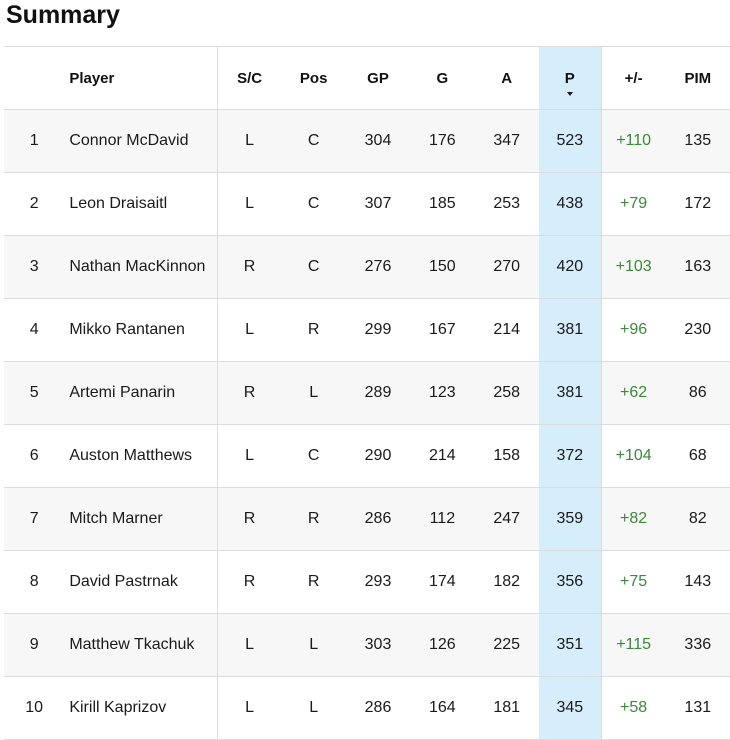 The height and width of the screenshot is (740, 730). I want to click on cell-p: 345, so click(570, 708).